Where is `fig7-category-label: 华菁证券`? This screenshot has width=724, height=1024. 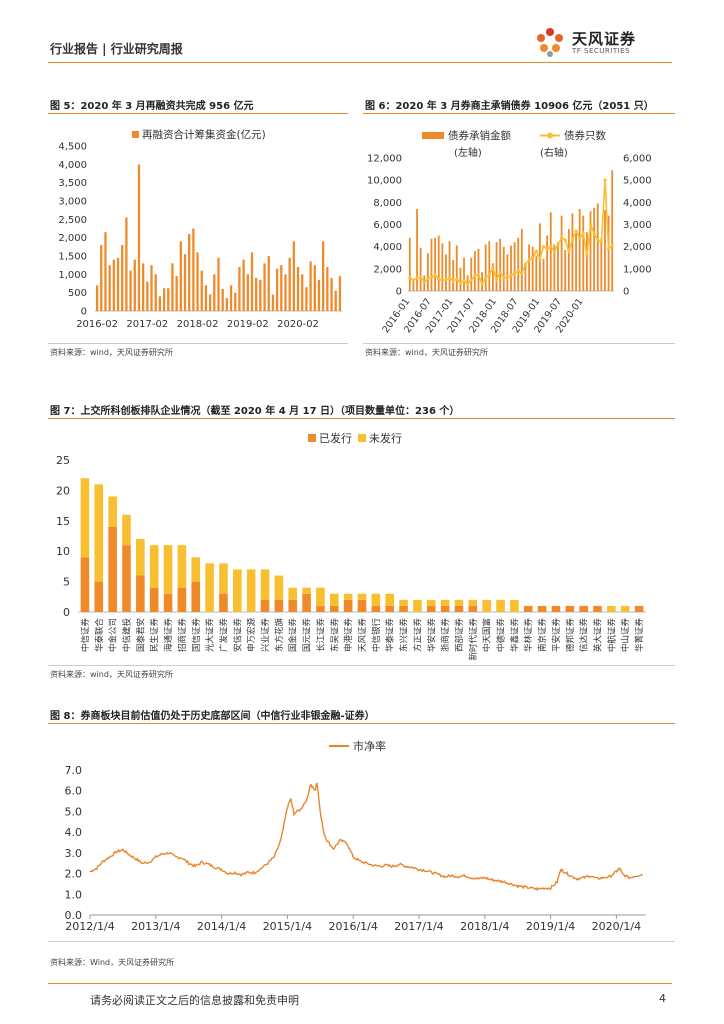
fig7-category-label: 华菁证券 is located at coordinates (639, 635).